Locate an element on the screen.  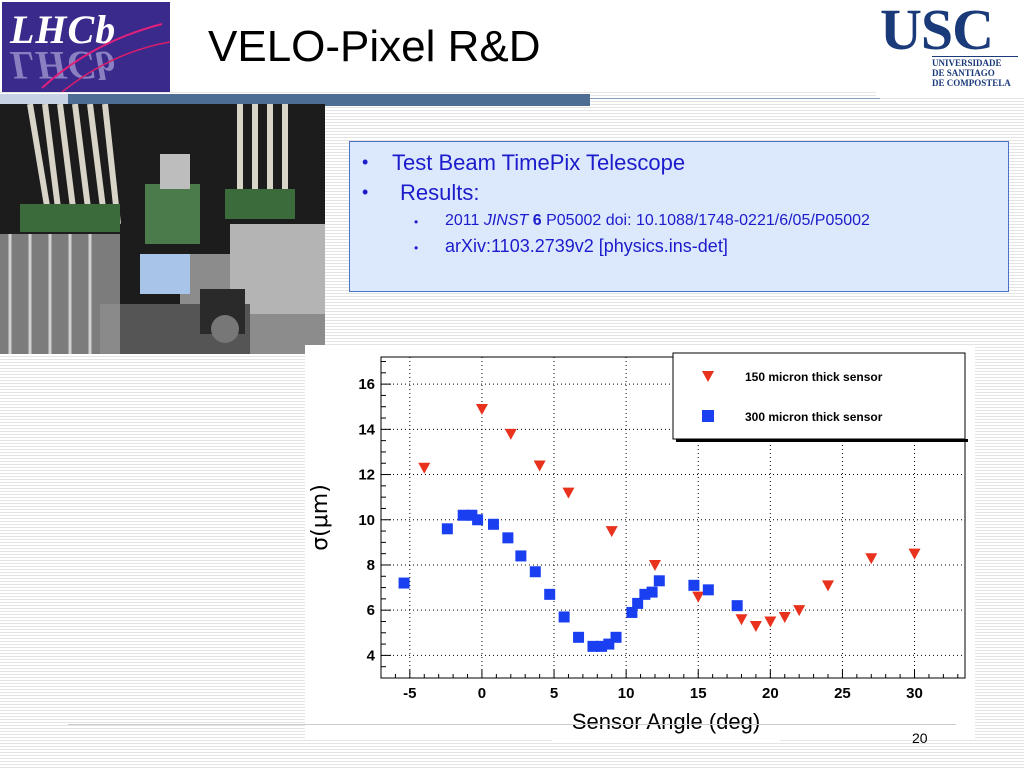
telescope-photo-image is located at coordinates (162, 229).